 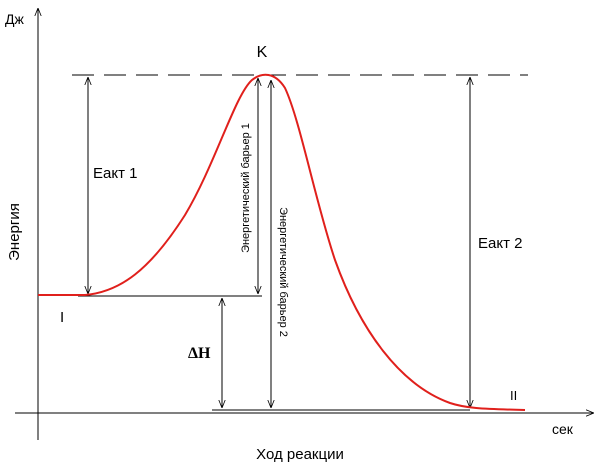 I want to click on eact2-label: Еакт 2, so click(x=500, y=243).